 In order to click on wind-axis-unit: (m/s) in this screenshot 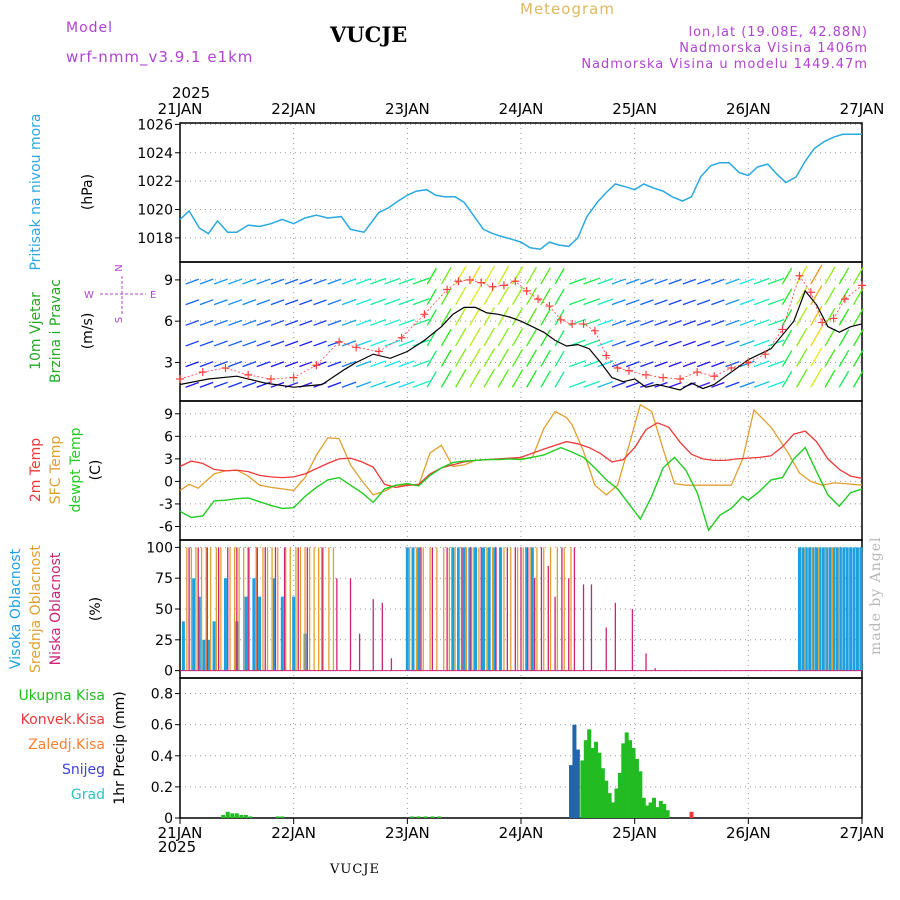, I will do `click(88, 331)`.